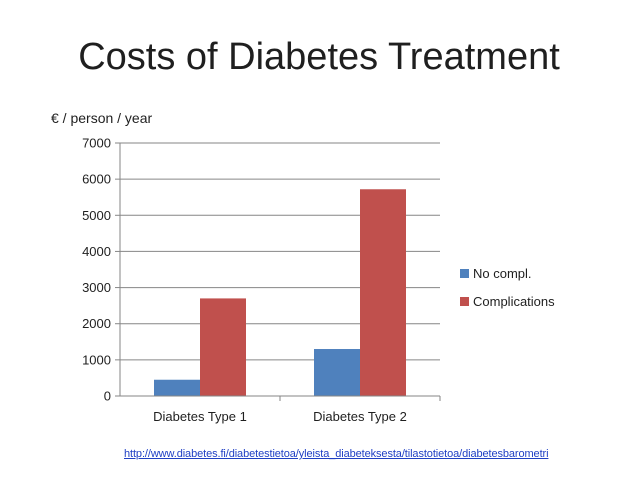  I want to click on chart-title: Costs of Diabetes Treatment, so click(319, 57).